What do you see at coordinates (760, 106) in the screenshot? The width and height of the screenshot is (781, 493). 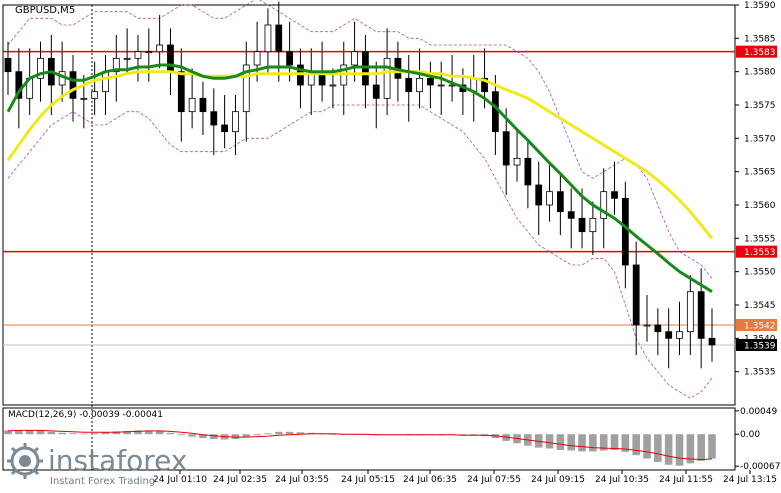 I see `price-tick-label: 1.3575` at bounding box center [760, 106].